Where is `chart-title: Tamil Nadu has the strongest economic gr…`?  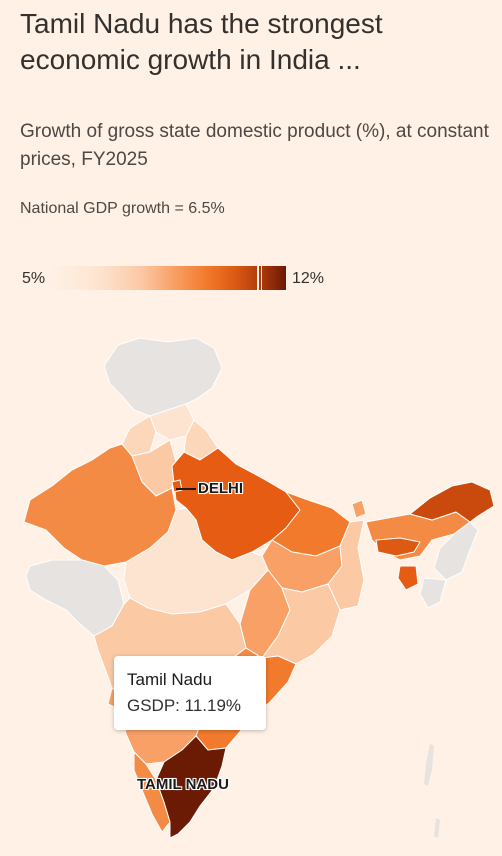
chart-title: Tamil Nadu has the strongest economic gr… is located at coordinates (201, 41).